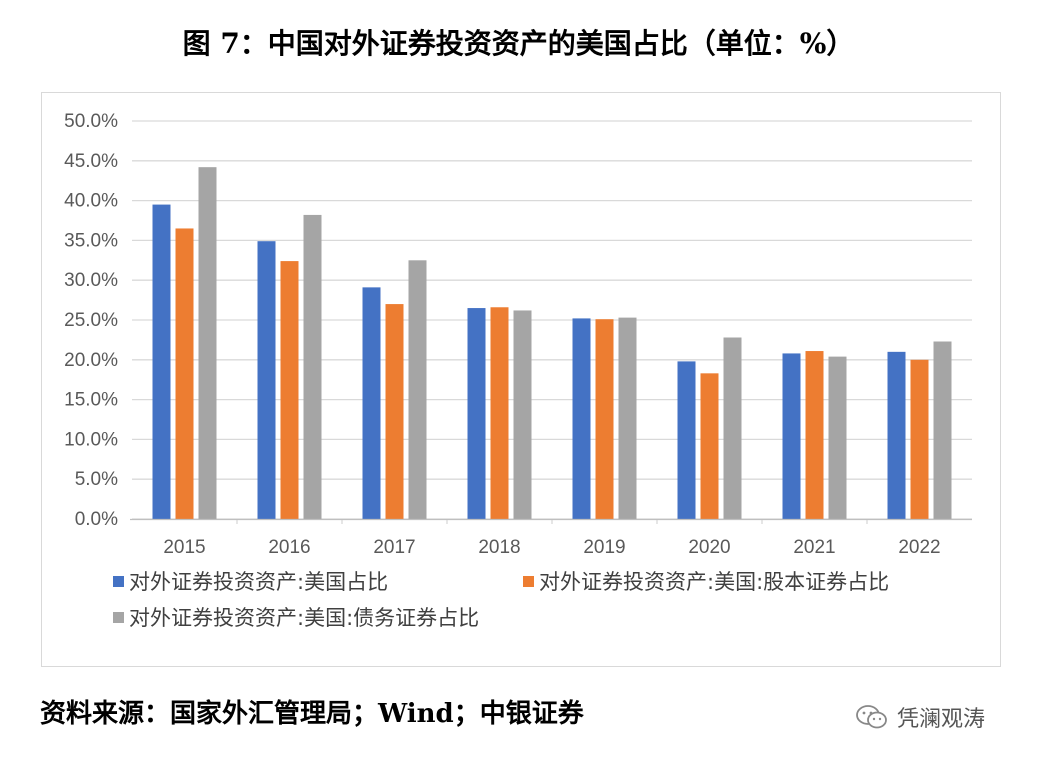 This screenshot has width=1037, height=765. What do you see at coordinates (184, 373) in the screenshot?
I see `bar-2015-s2` at bounding box center [184, 373].